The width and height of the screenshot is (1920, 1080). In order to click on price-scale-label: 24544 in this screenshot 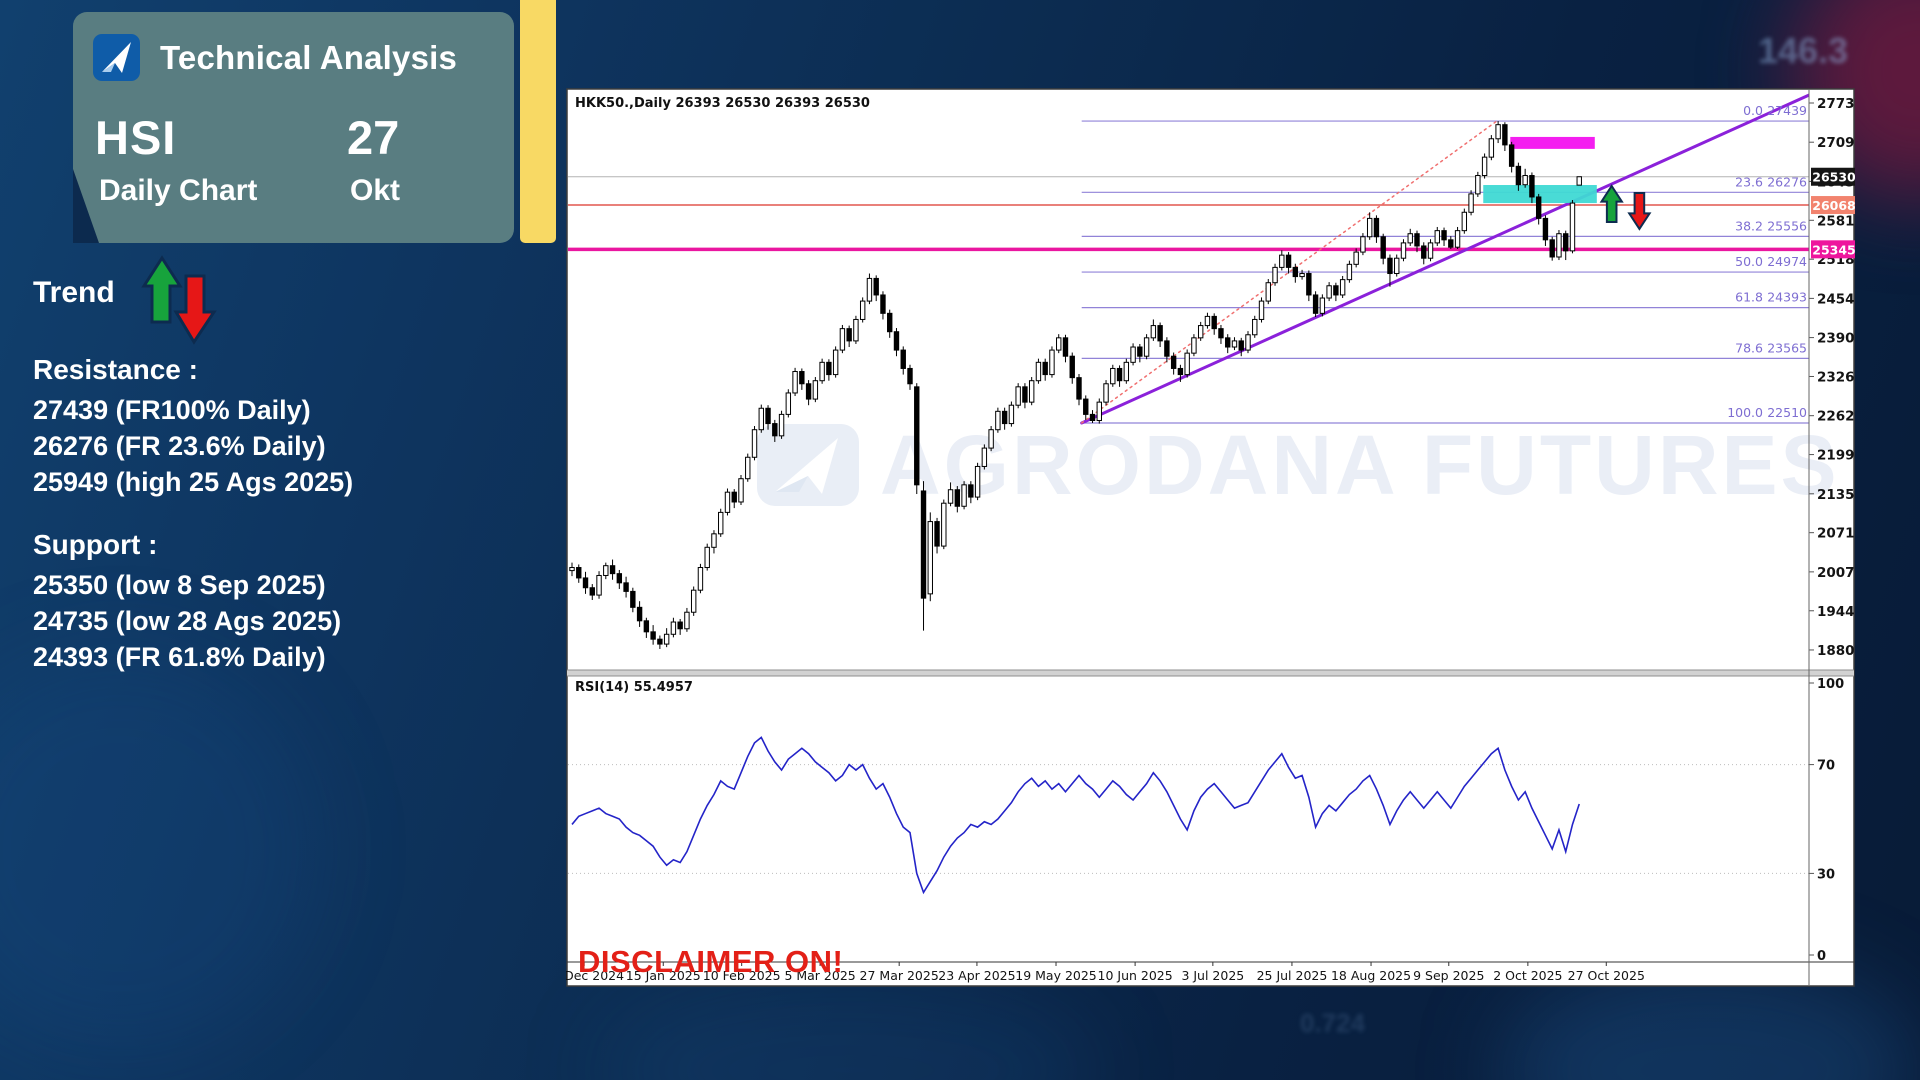, I will do `click(1836, 299)`.